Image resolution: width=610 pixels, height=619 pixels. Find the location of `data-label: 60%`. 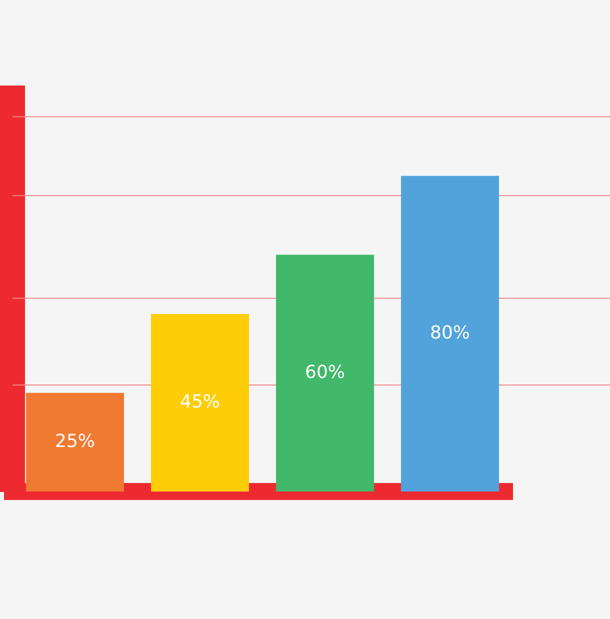

data-label: 60% is located at coordinates (325, 372).